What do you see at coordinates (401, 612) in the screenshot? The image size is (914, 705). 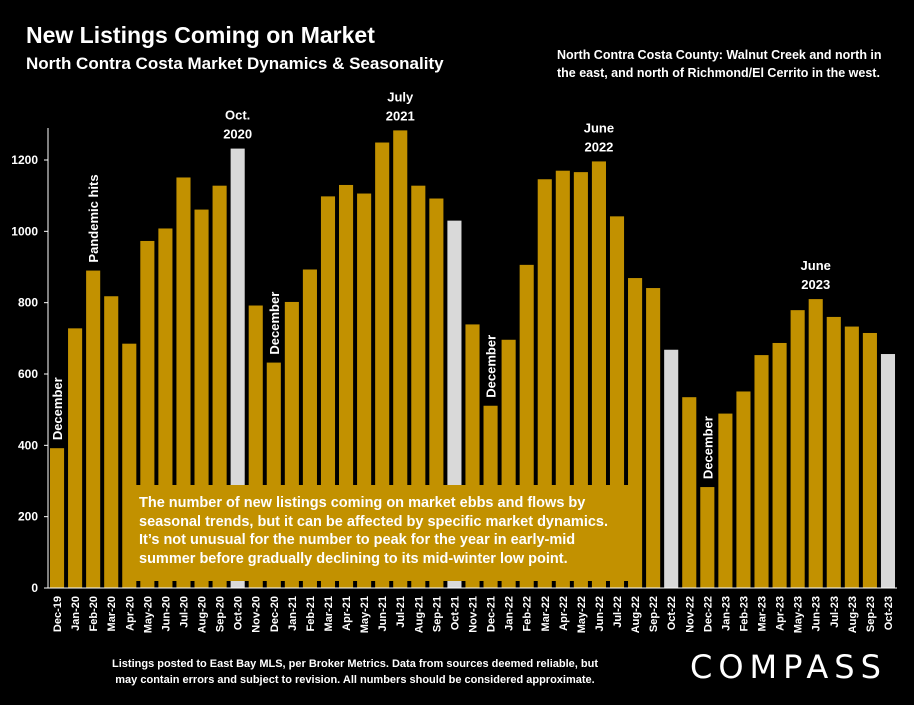 I see `x-tick-label: Jul-21` at bounding box center [401, 612].